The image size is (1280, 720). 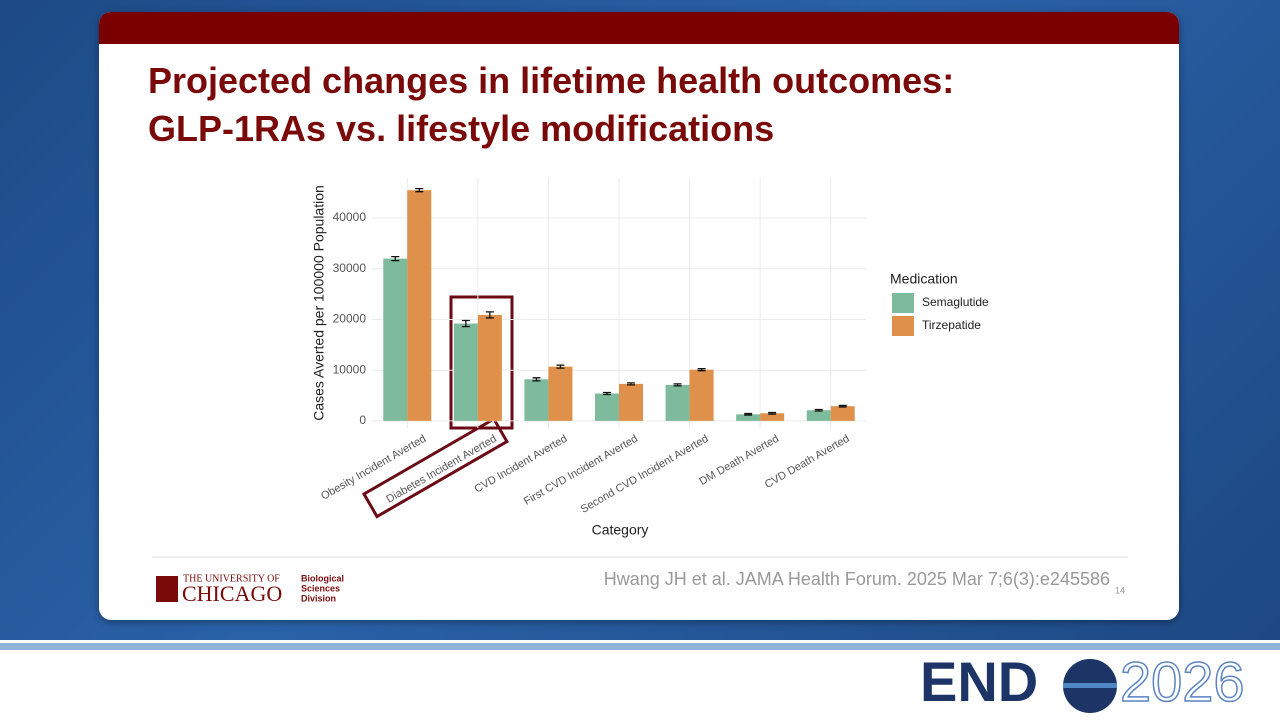 I want to click on logo-text: Biological, so click(x=322, y=578).